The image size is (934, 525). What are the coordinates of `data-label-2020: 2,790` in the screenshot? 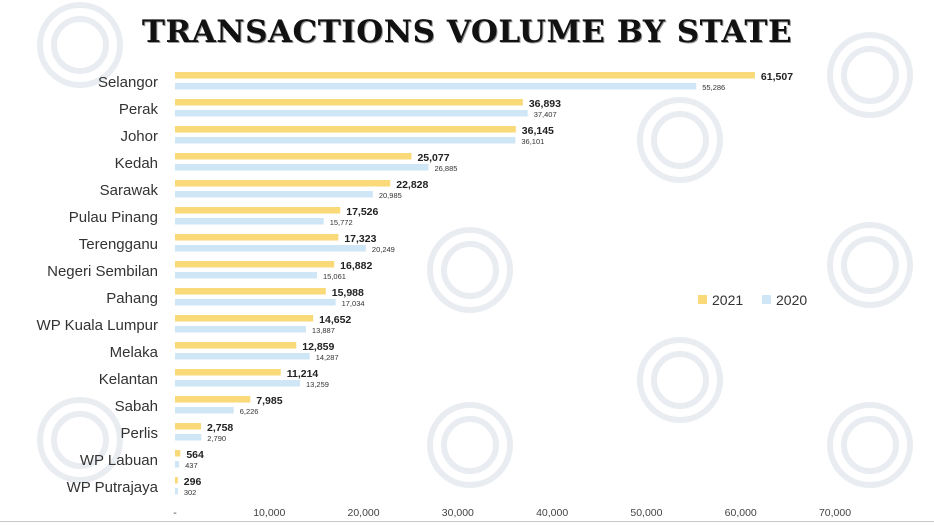 It's located at (216, 438).